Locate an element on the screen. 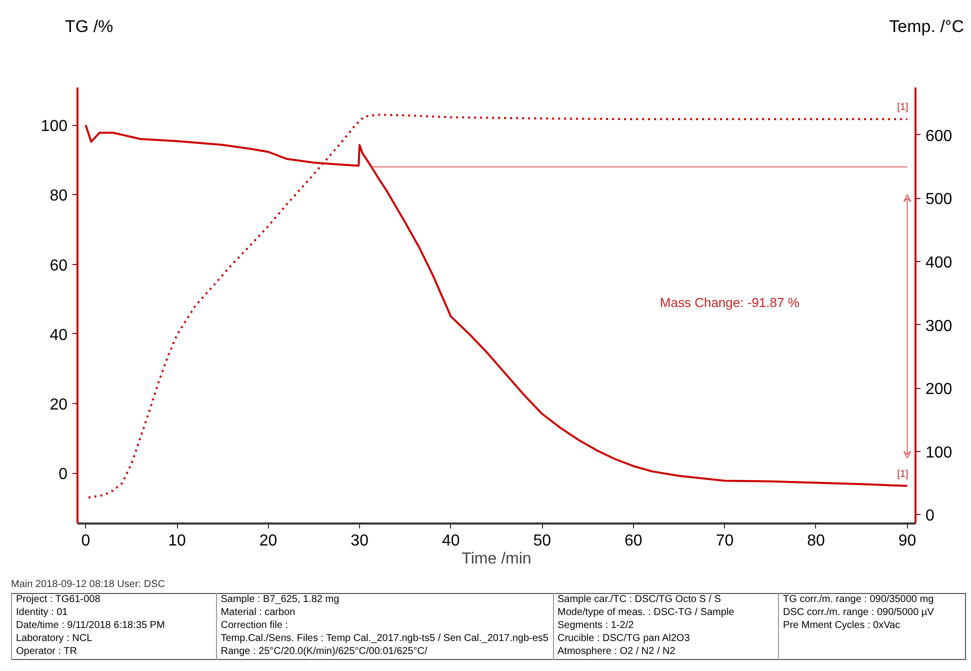  x-tick-label: 40 is located at coordinates (451, 541).